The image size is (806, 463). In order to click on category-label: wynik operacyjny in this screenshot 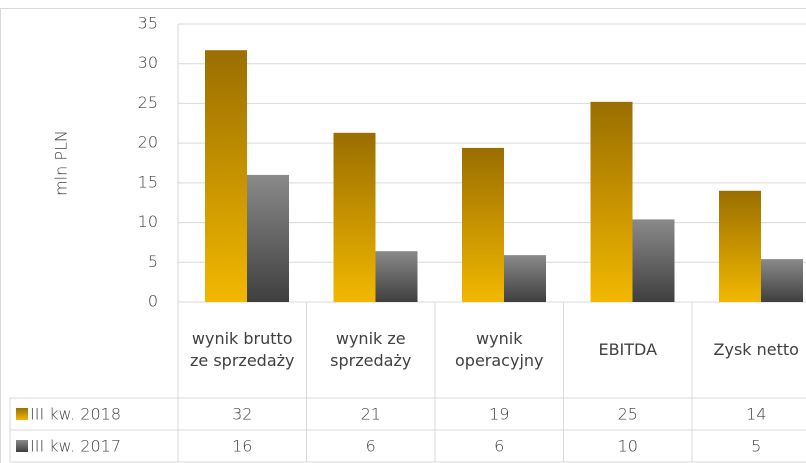, I will do `click(499, 349)`.